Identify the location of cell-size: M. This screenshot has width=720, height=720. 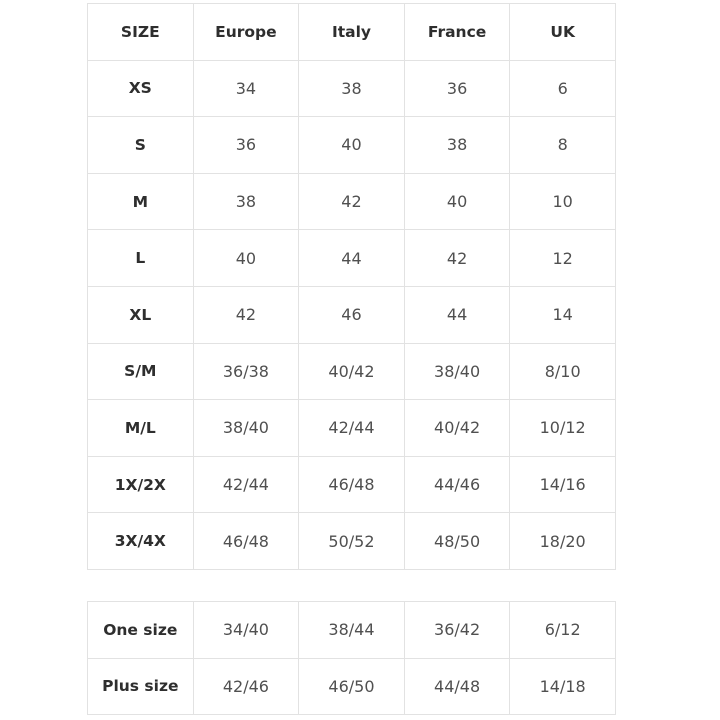
(140, 201).